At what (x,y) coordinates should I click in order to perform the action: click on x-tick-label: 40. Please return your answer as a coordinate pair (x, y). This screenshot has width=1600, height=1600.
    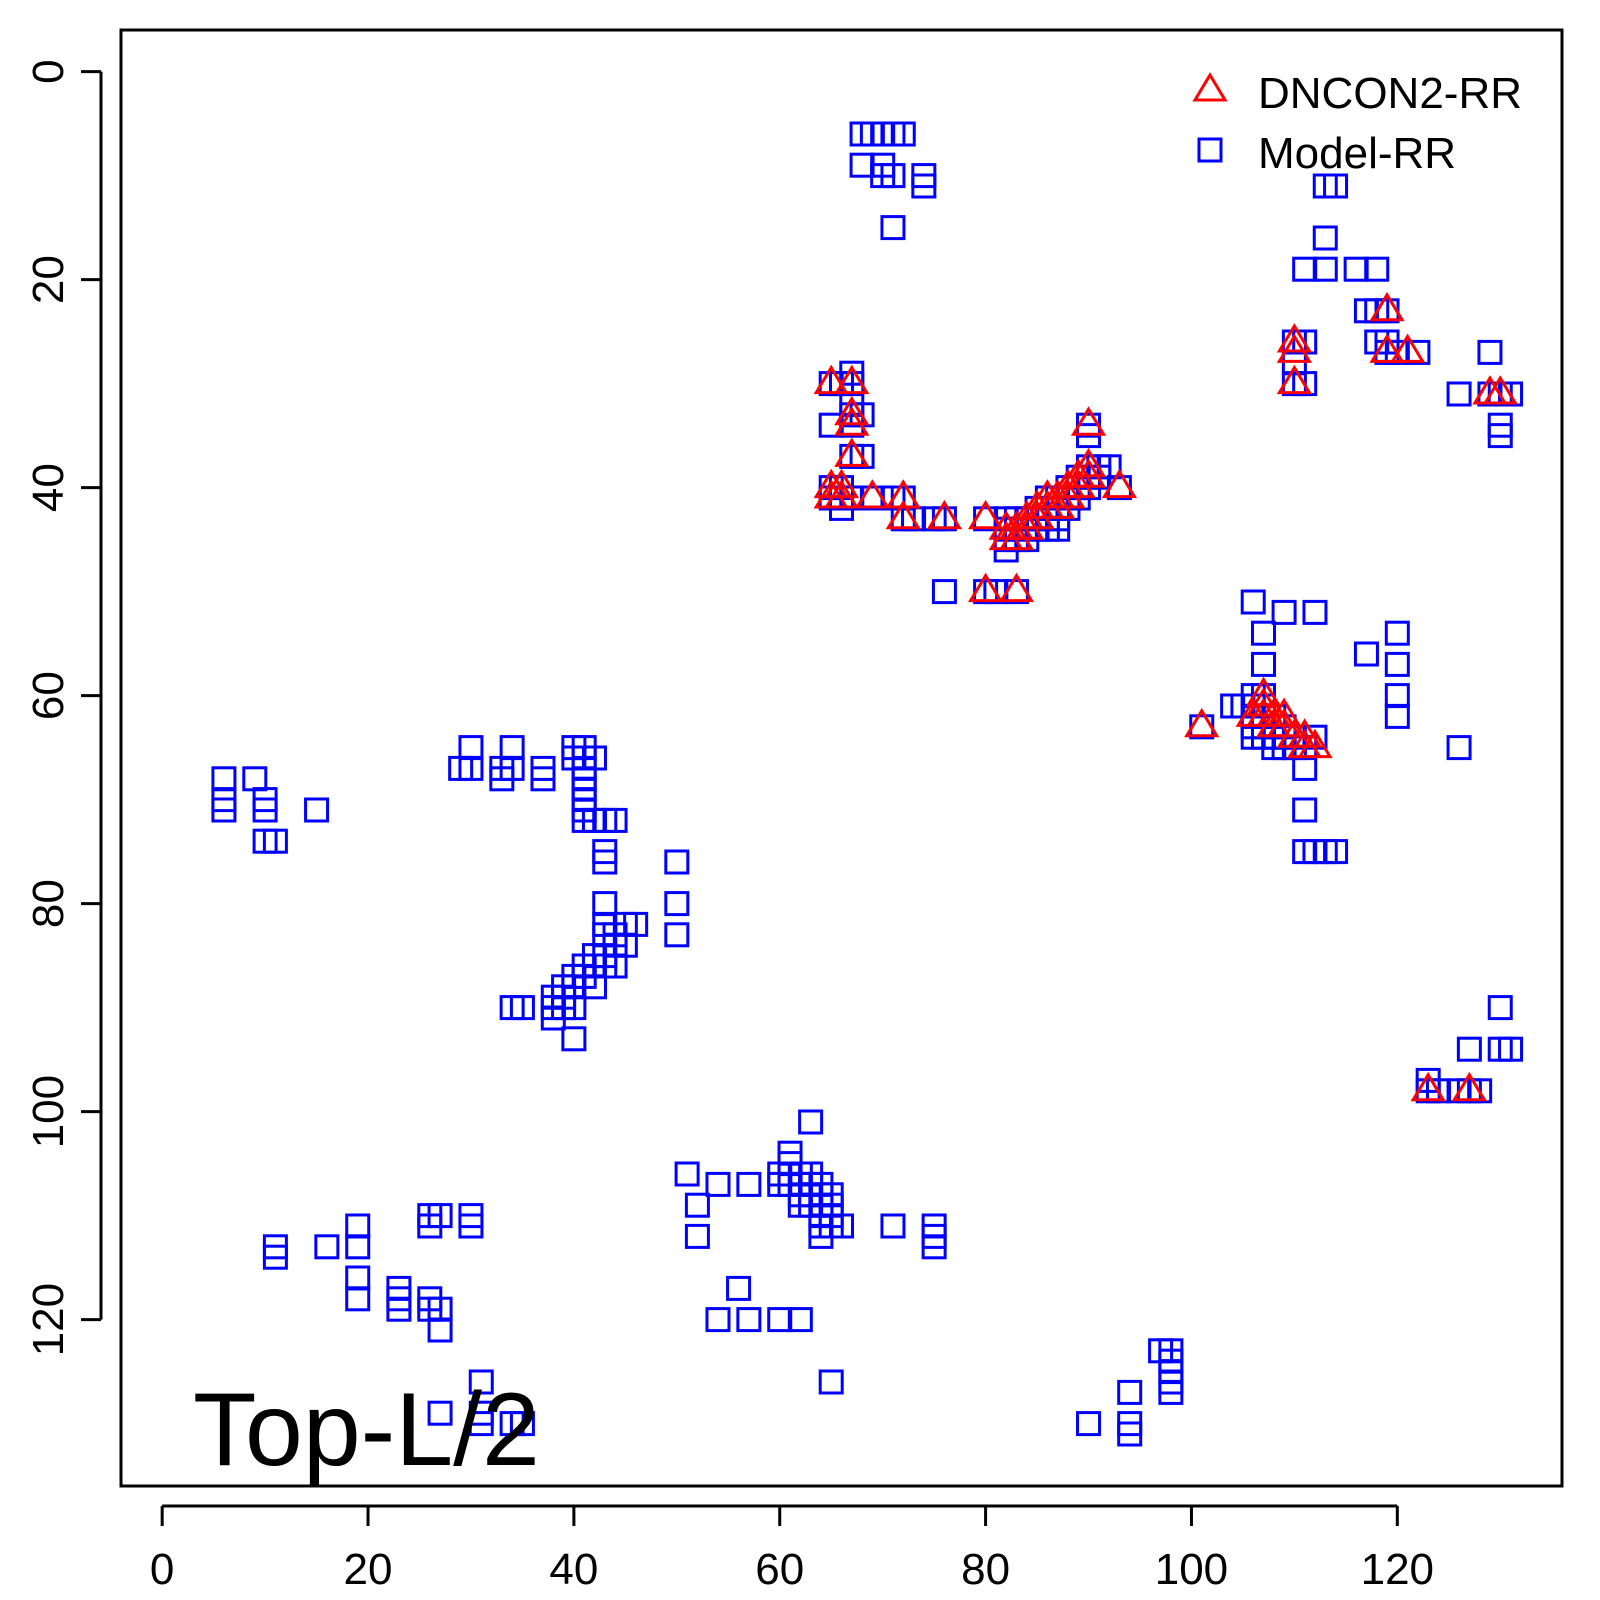
    Looking at the image, I should click on (573, 1569).